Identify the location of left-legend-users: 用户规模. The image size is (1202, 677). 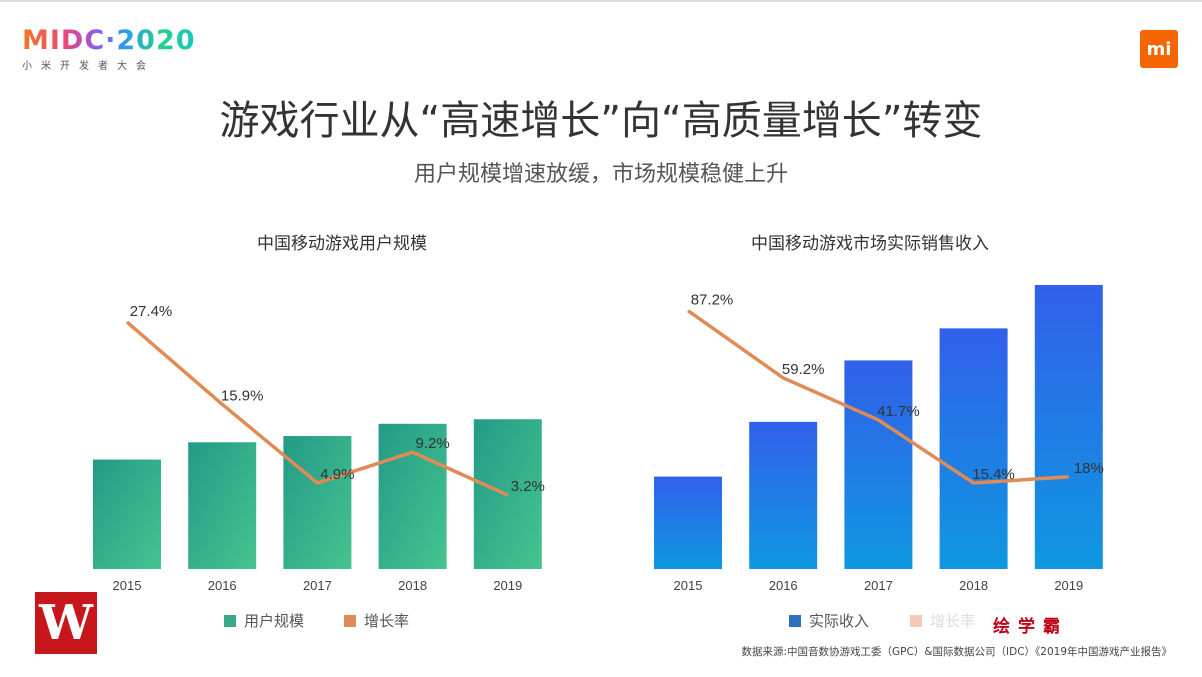
(264, 620).